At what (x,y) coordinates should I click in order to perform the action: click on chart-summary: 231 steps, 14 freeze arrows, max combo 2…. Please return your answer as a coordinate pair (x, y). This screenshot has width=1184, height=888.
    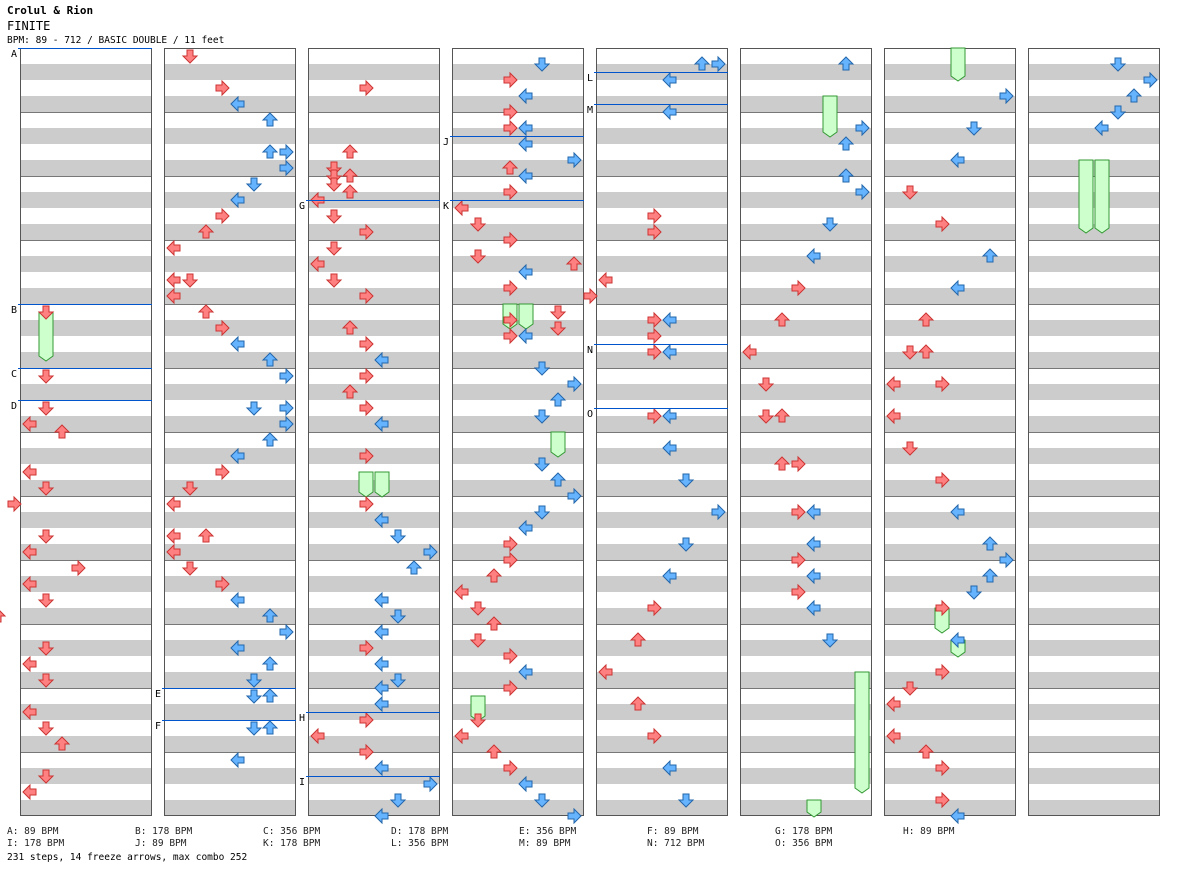
    Looking at the image, I should click on (127, 857).